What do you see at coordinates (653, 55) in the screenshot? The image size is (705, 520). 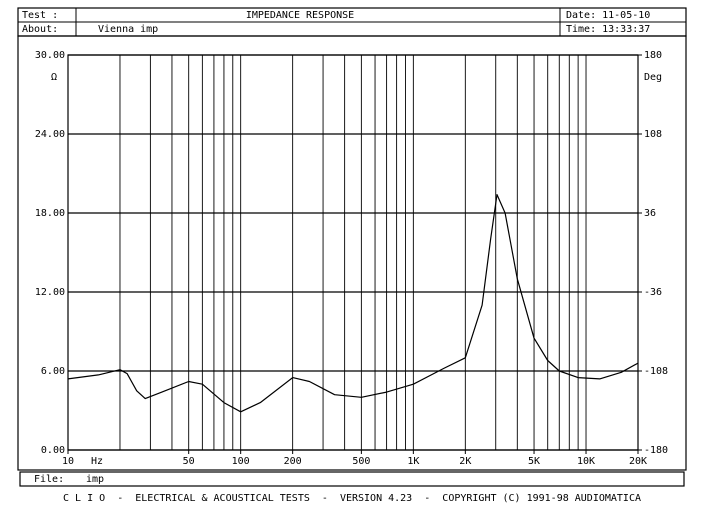 I see `y2-tick-label: 180` at bounding box center [653, 55].